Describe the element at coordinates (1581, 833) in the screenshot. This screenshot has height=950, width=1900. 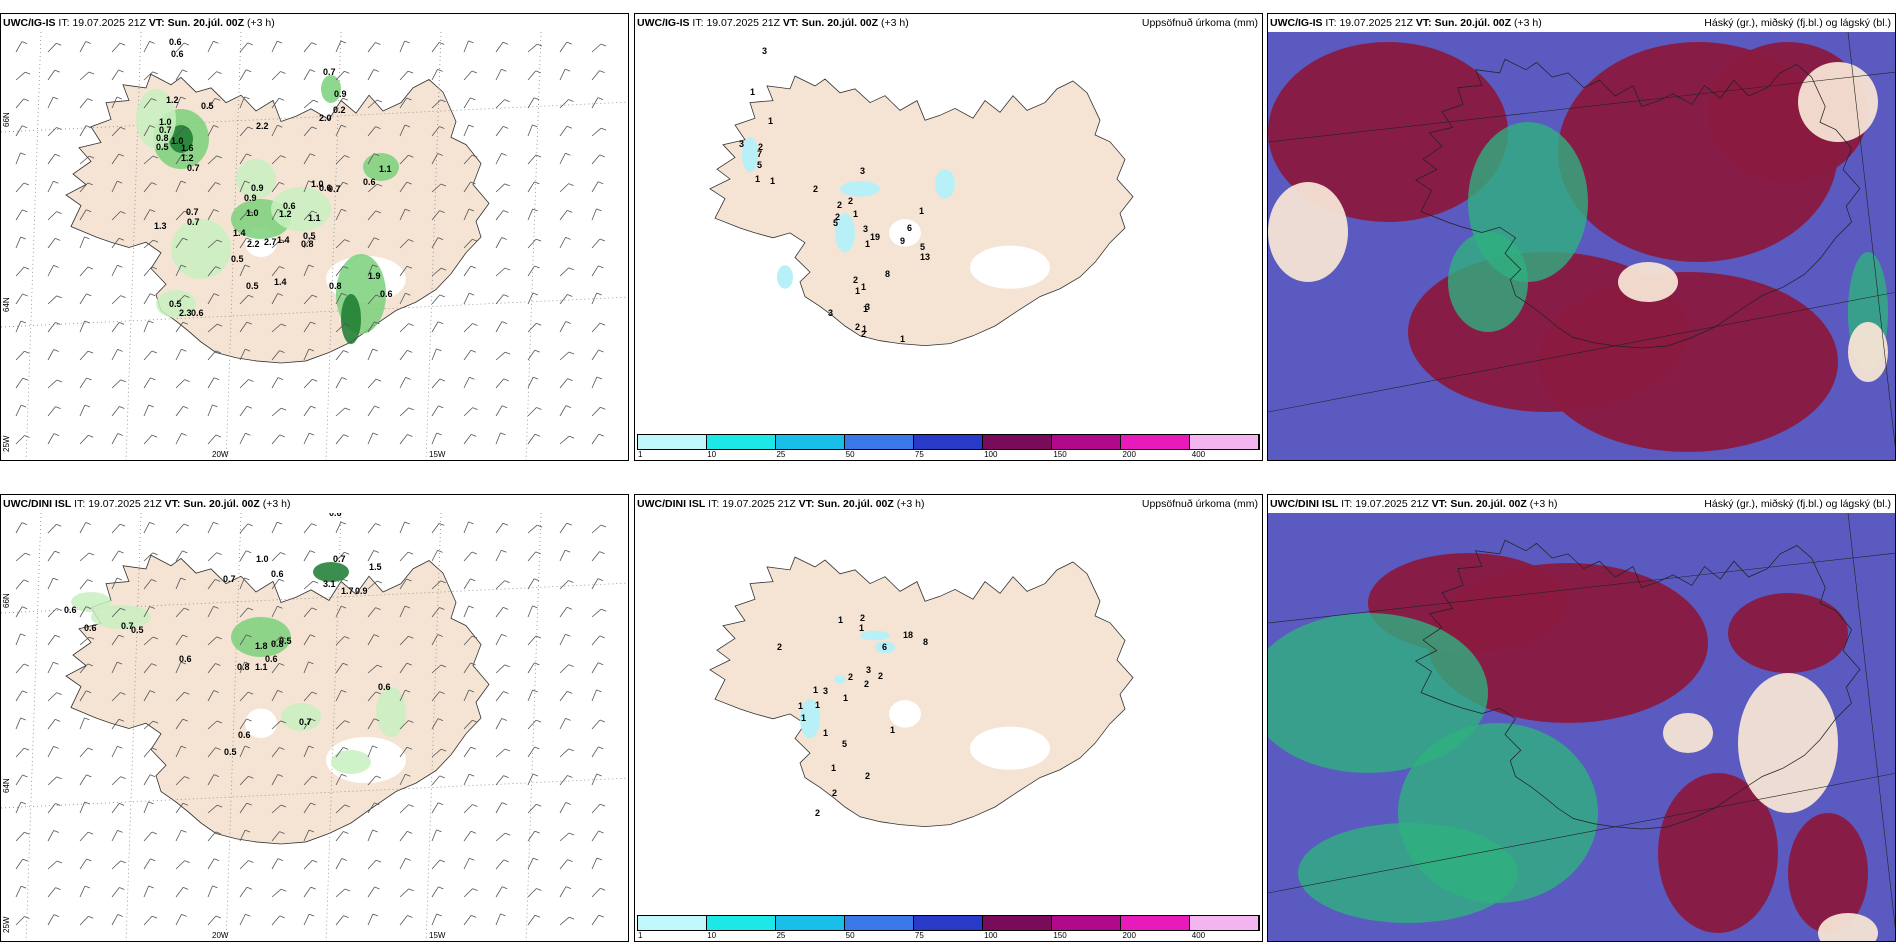
I see `grid-line` at that location.